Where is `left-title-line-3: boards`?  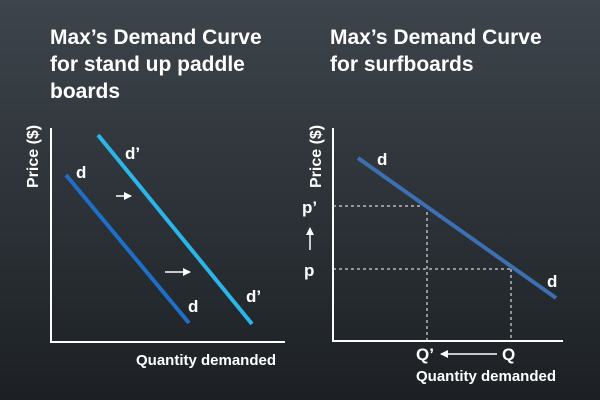 left-title-line-3: boards is located at coordinates (85, 91).